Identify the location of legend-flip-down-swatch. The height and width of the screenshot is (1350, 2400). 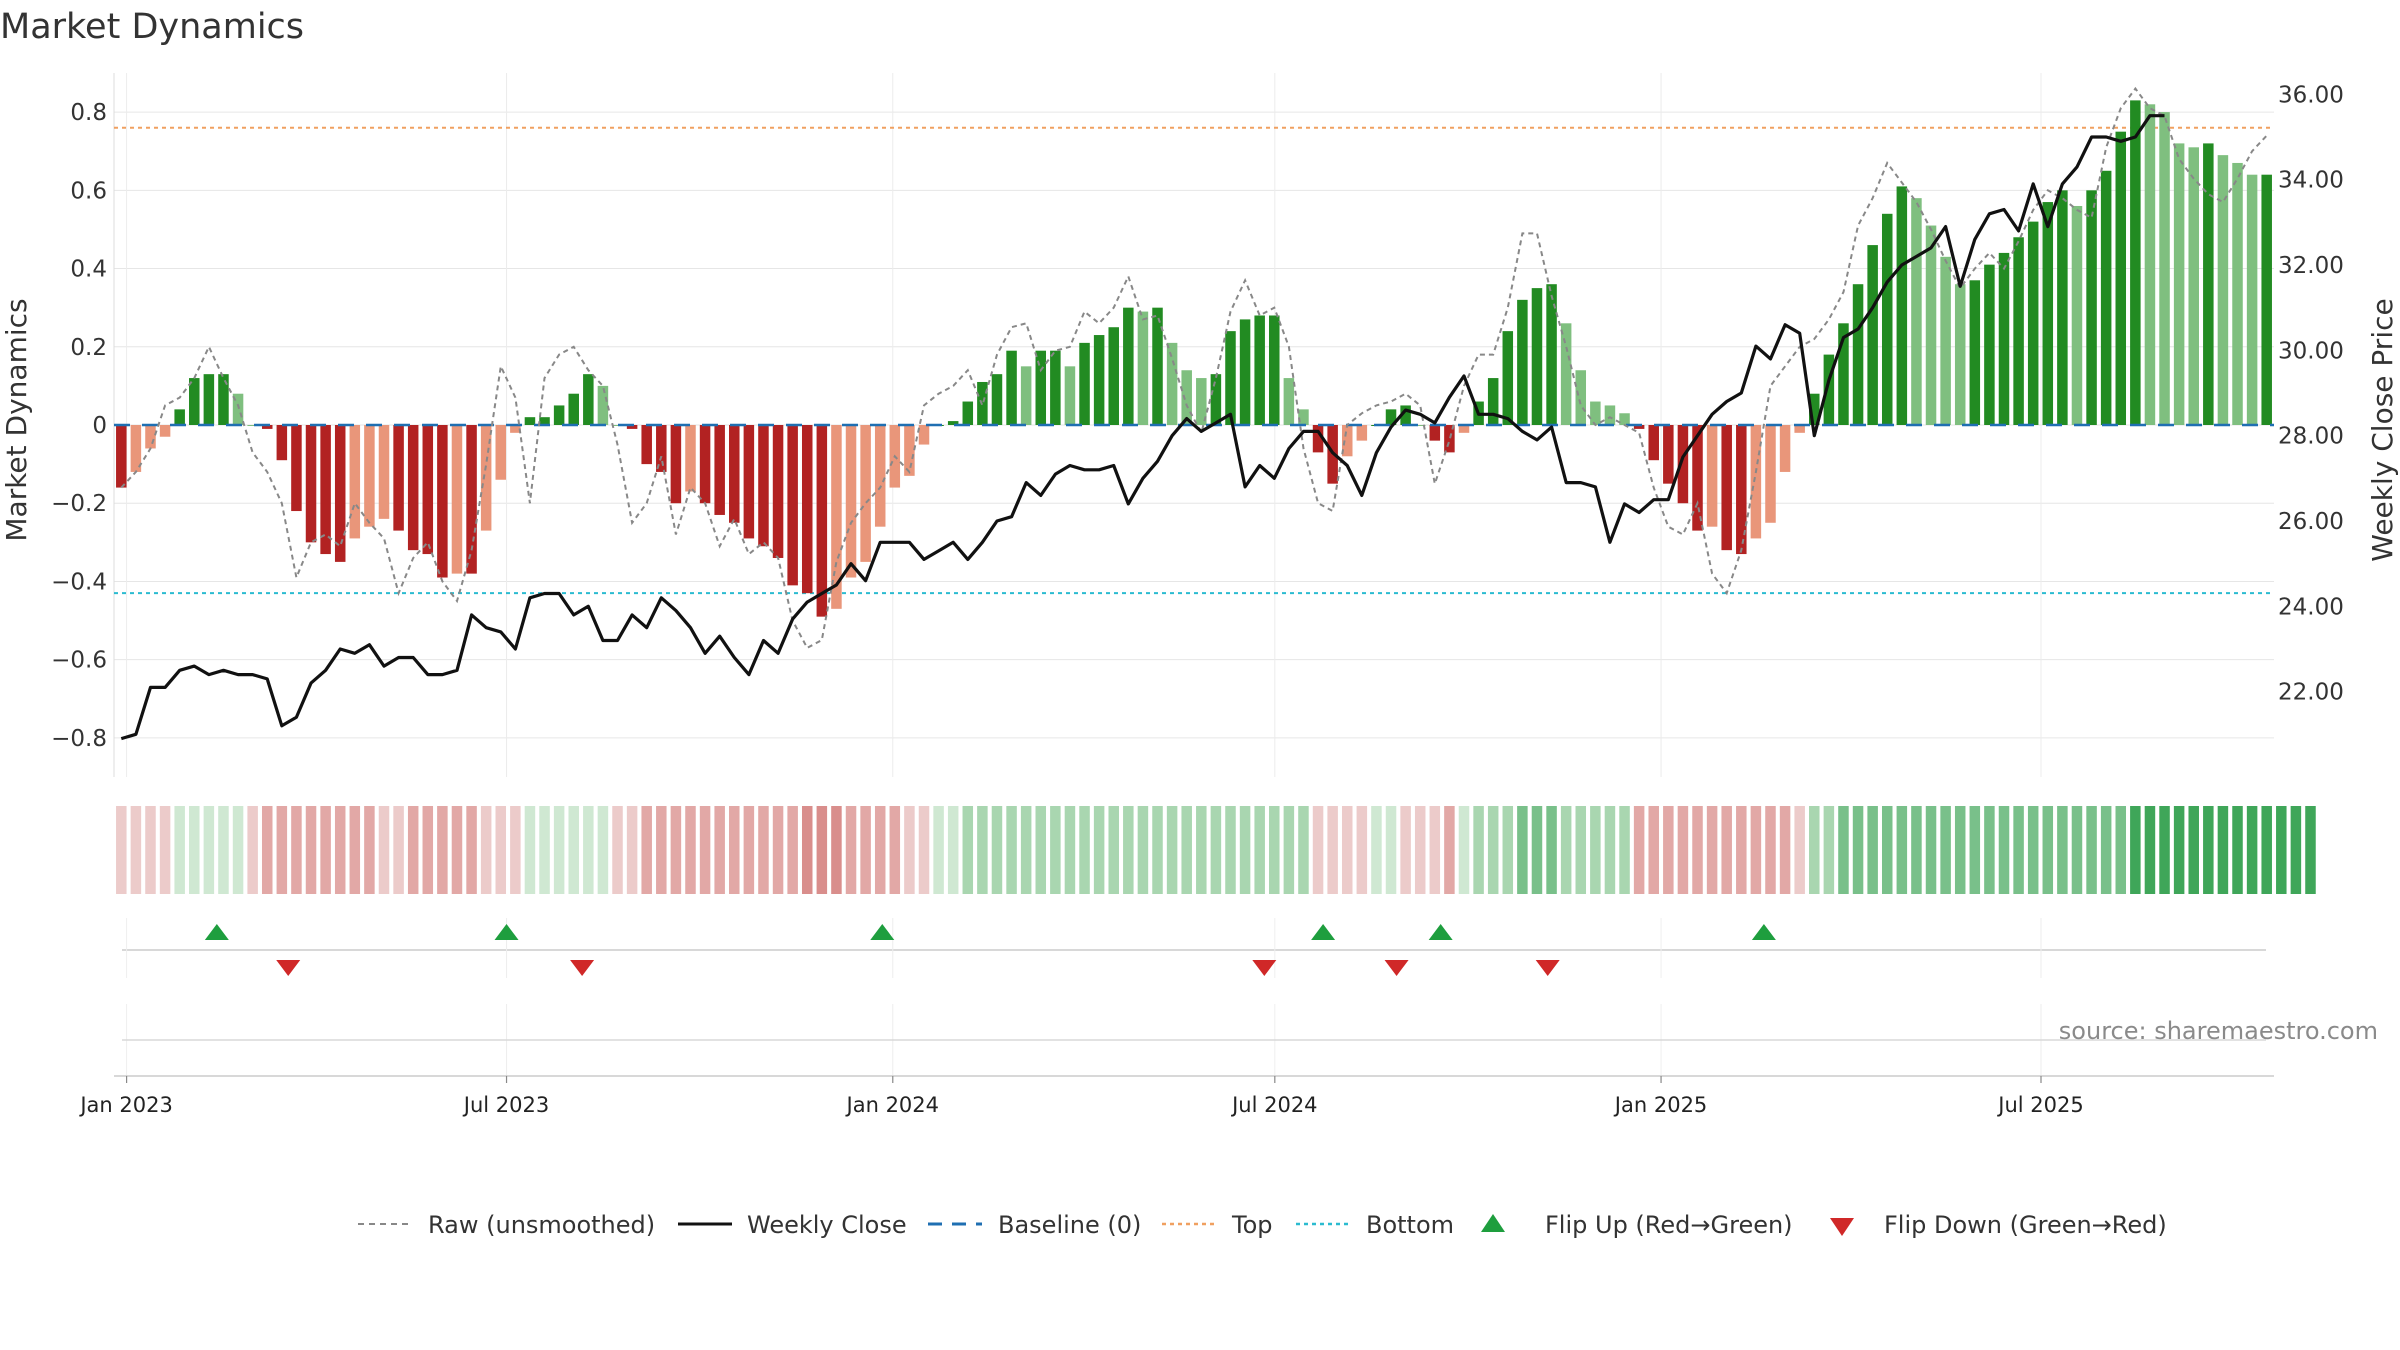
(1842, 1227).